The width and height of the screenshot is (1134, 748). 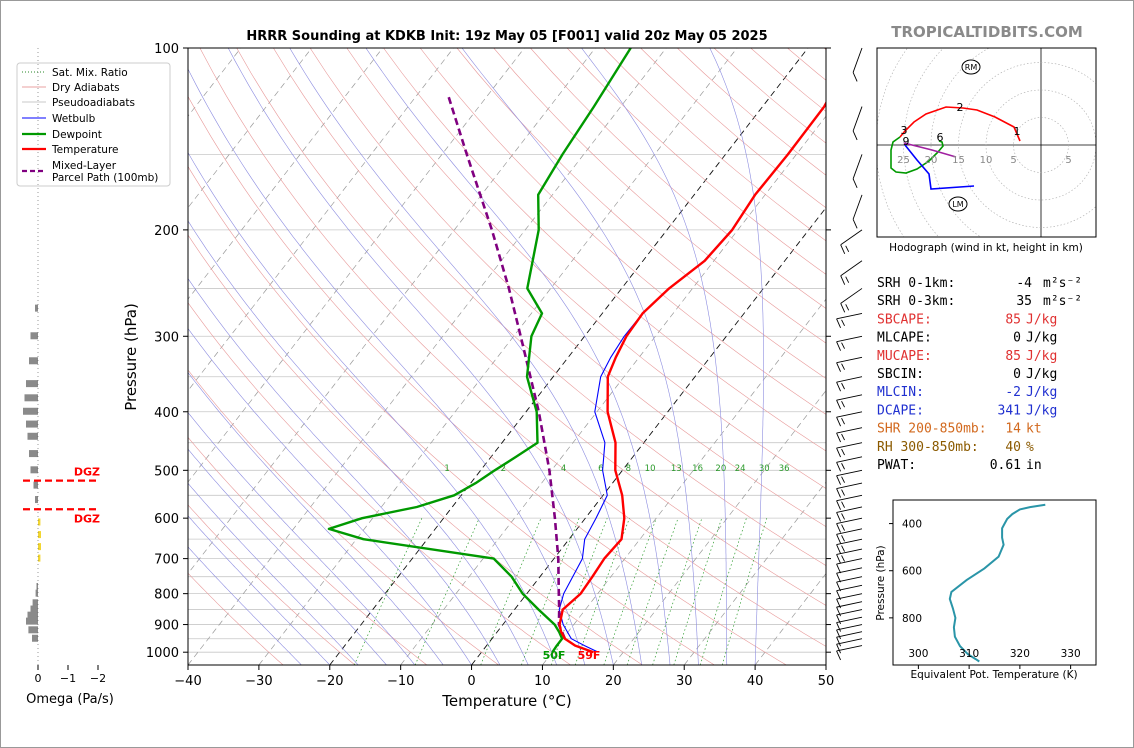 I want to click on height-label: 9, so click(x=906, y=141).